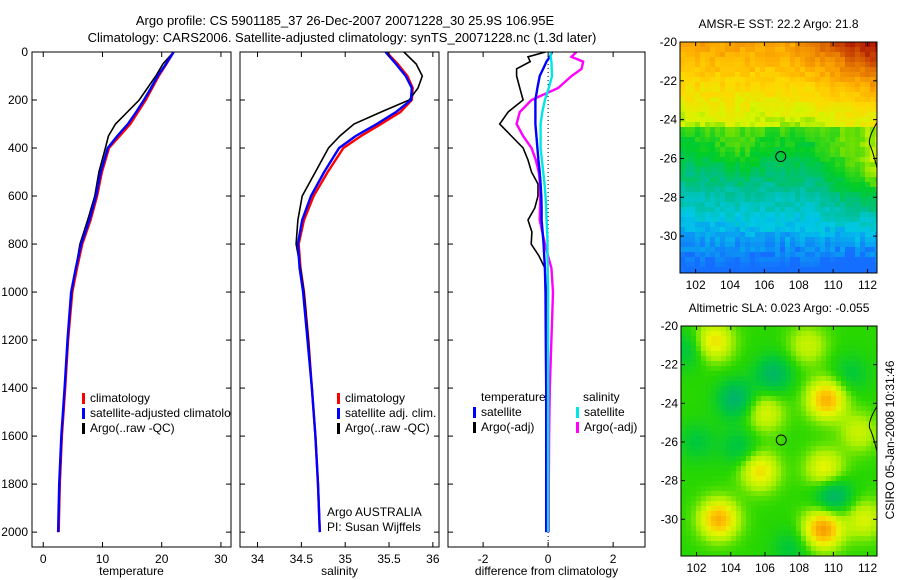 The height and width of the screenshot is (580, 900). What do you see at coordinates (546, 292) in the screenshot?
I see `series-line-salinity-satellite` at bounding box center [546, 292].